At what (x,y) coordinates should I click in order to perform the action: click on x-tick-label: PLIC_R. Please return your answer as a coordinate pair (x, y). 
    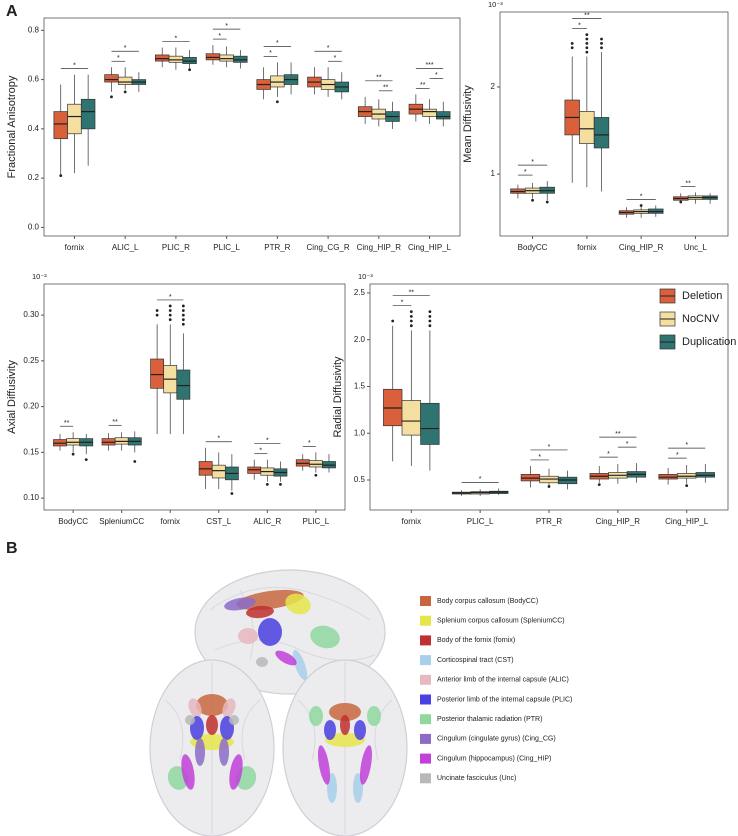
    Looking at the image, I should click on (176, 247).